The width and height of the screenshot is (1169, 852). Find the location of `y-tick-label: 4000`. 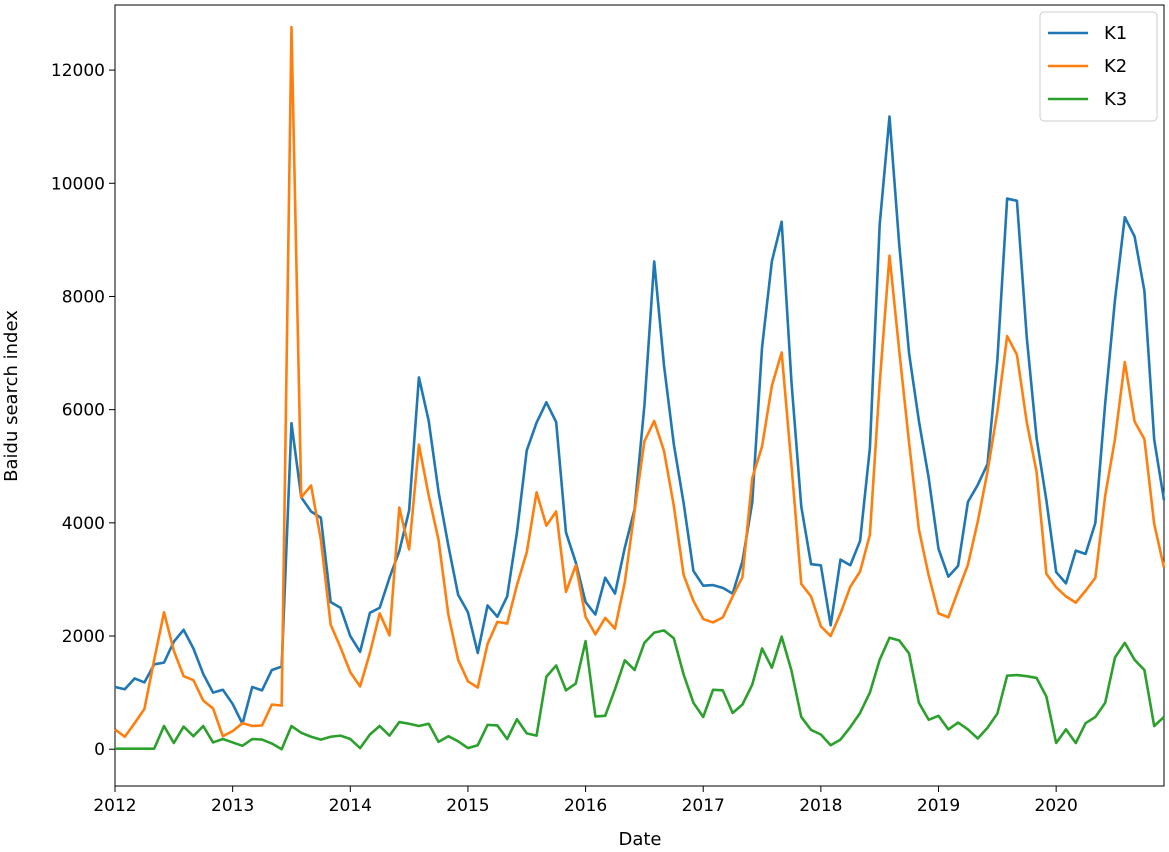

y-tick-label: 4000 is located at coordinates (83, 524).